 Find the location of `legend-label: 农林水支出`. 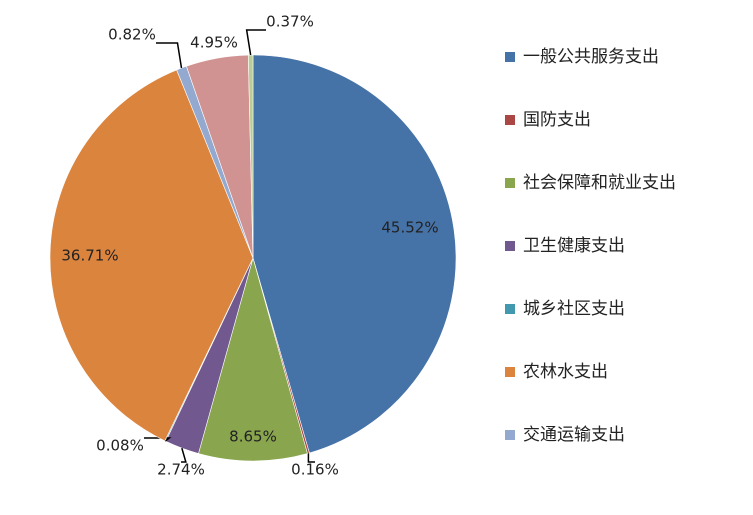

legend-label: 农林水支出 is located at coordinates (565, 372).